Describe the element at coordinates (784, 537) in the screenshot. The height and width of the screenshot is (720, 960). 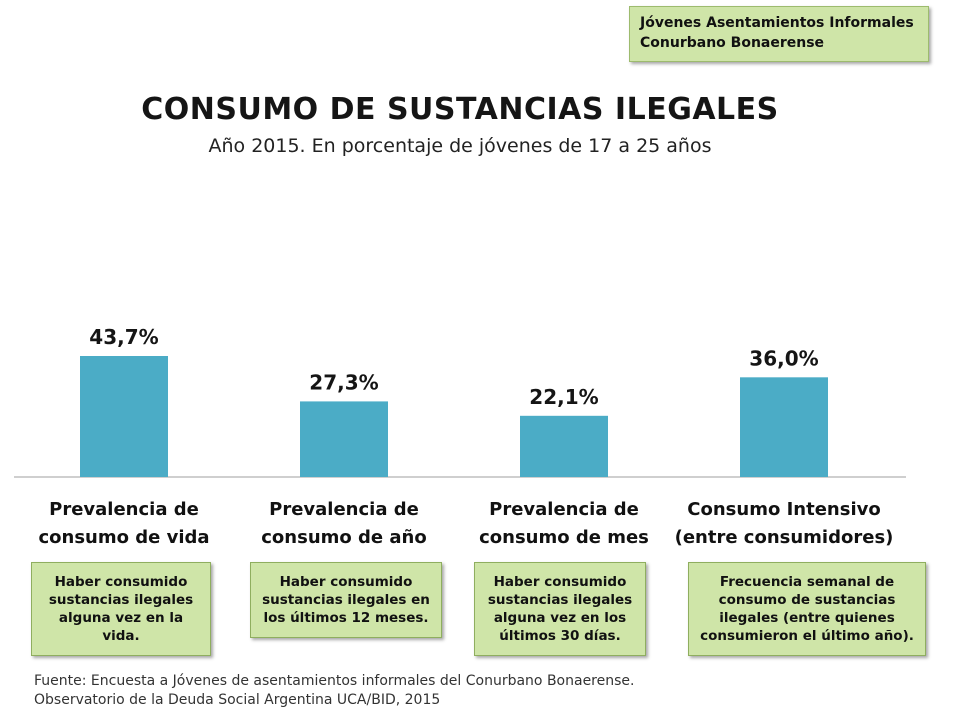
I see `category-label-line: (entre consumidores)` at that location.